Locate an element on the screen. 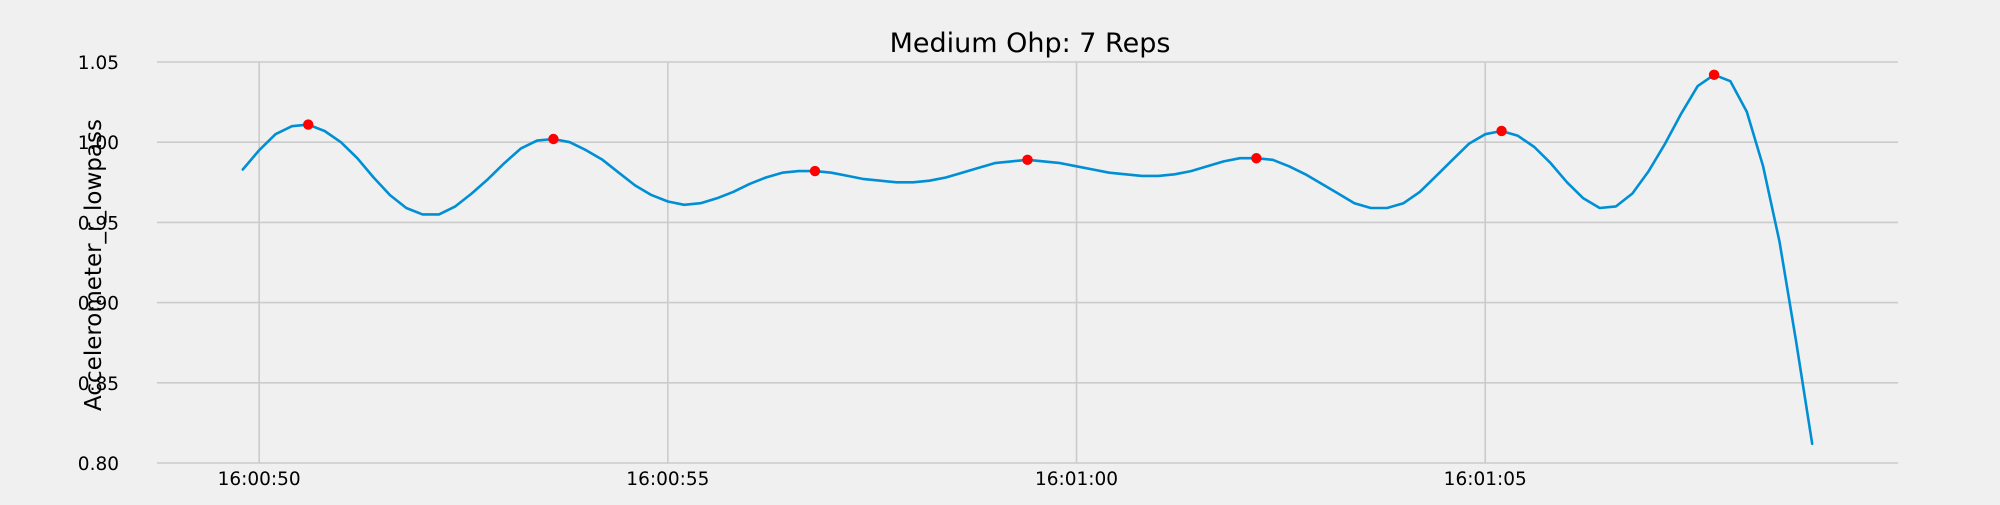  y-tick-label: 0.80 is located at coordinates (98, 464).